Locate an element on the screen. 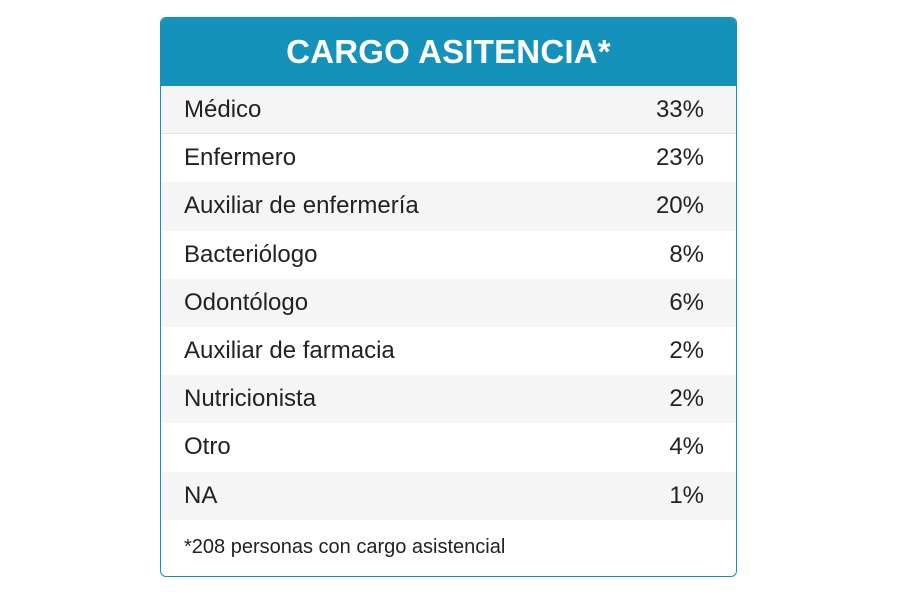  row-value: 23% is located at coordinates (679, 158).